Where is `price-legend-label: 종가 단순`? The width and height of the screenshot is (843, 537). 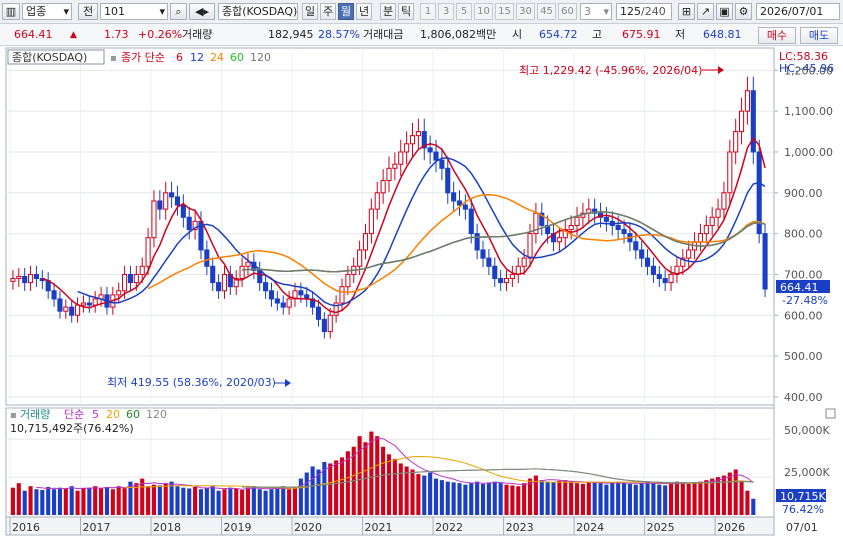
price-legend-label: 종가 단순 is located at coordinates (143, 57).